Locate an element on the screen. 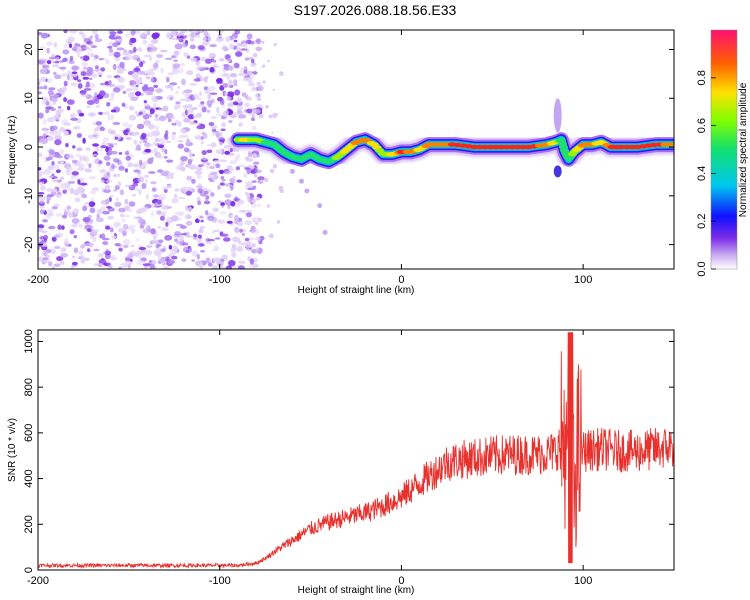 The width and height of the screenshot is (750, 600). figure-title: S197.2026.088.18.56.E33 is located at coordinates (375, 10).